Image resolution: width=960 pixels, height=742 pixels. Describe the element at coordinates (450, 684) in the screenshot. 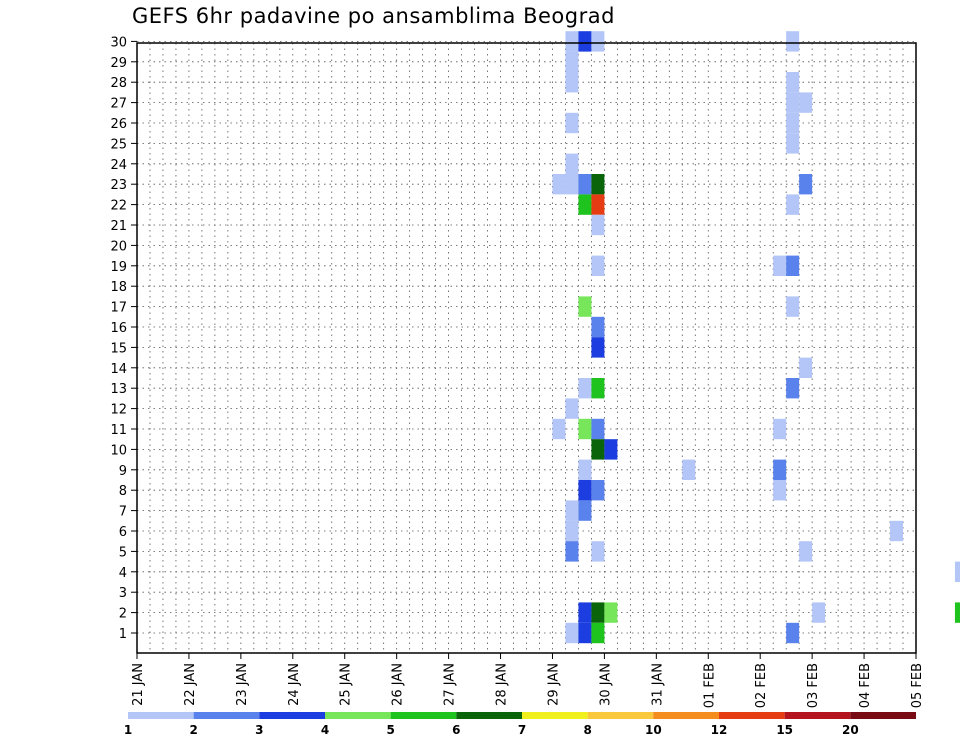

I see `x-tick-label: 27 JAN` at that location.